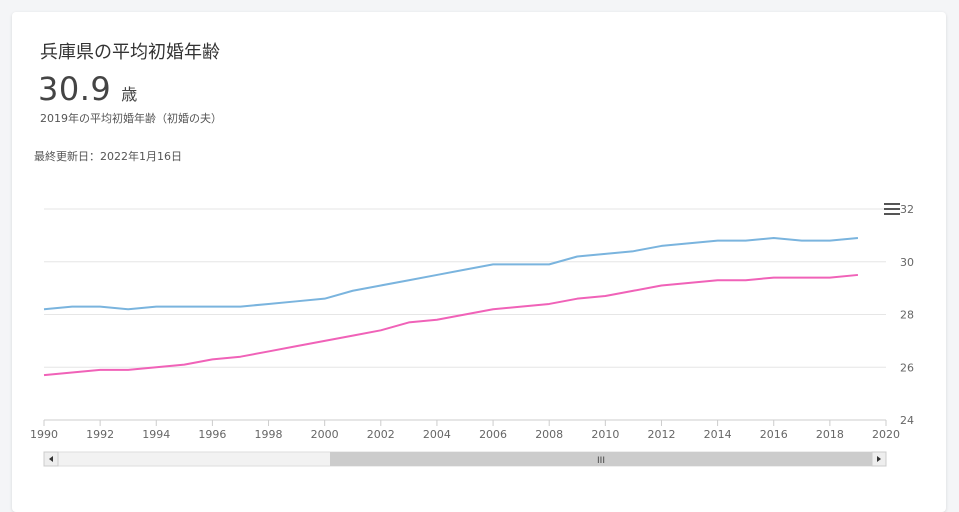 This screenshot has height=512, width=959. I want to click on arrow-right-icon, so click(879, 459).